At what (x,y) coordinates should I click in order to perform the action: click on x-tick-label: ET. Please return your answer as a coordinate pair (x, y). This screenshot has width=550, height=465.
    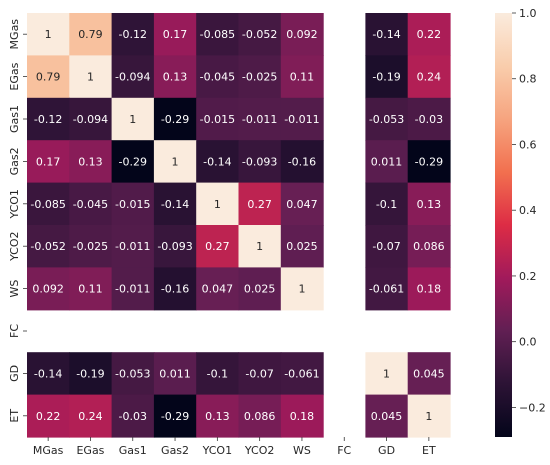
    Looking at the image, I should click on (429, 450).